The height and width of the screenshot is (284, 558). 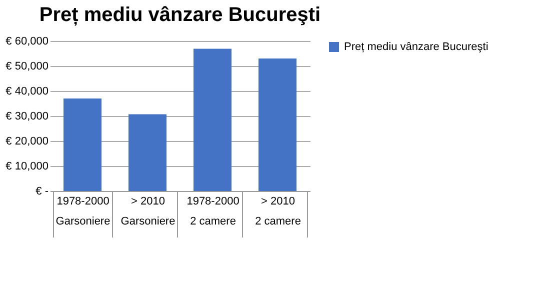 I want to click on chart-title: Preț mediu vânzare Bucureşti, so click(x=180, y=15).